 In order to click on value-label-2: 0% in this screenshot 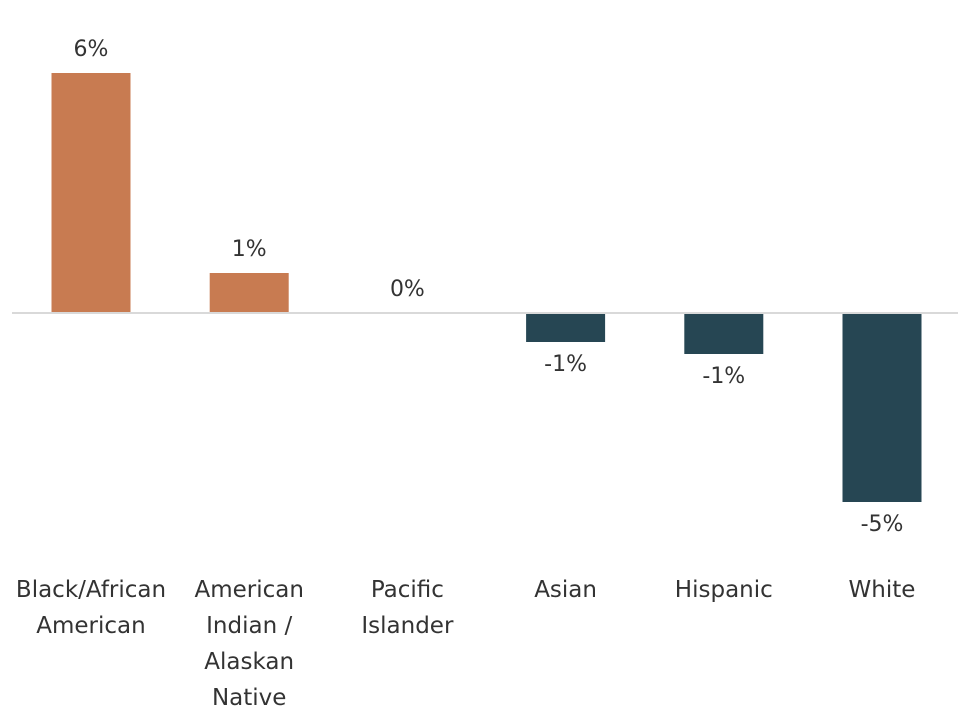, I will do `click(407, 289)`.